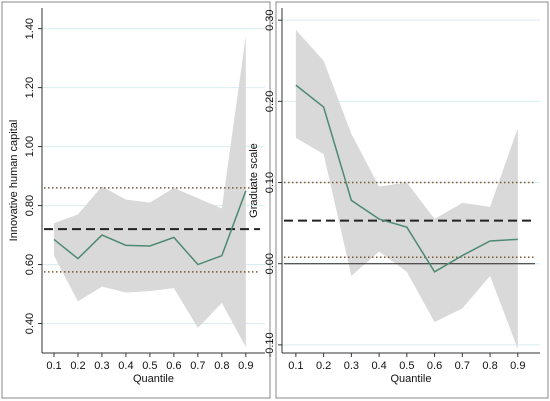 Image resolution: width=550 pixels, height=401 pixels. Describe the element at coordinates (14, 181) in the screenshot. I see `y-axis-label: Innovative human capital` at that location.